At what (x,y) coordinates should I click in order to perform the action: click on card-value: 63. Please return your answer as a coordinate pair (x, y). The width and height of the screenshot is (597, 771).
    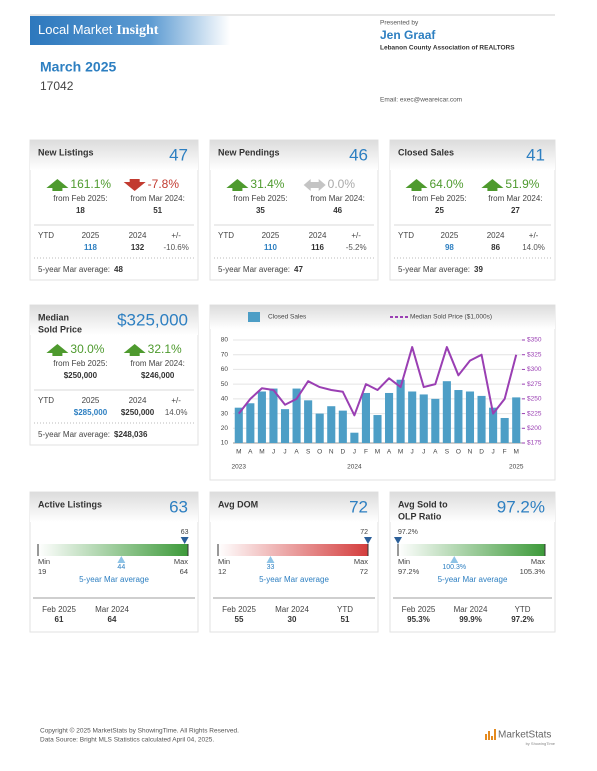
    Looking at the image, I should click on (178, 506).